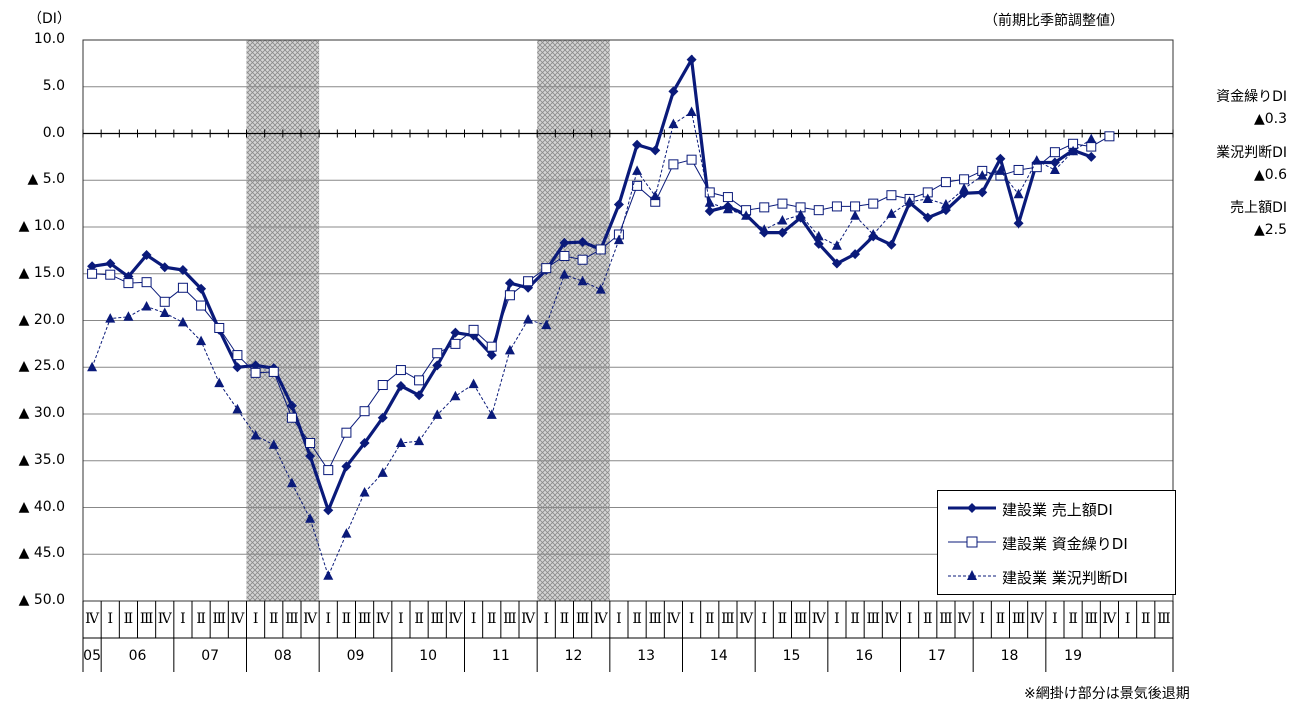 Image resolution: width=1295 pixels, height=706 pixels. Describe the element at coordinates (1270, 175) in the screenshot. I see `latest-label-value: ▲0.6` at that location.